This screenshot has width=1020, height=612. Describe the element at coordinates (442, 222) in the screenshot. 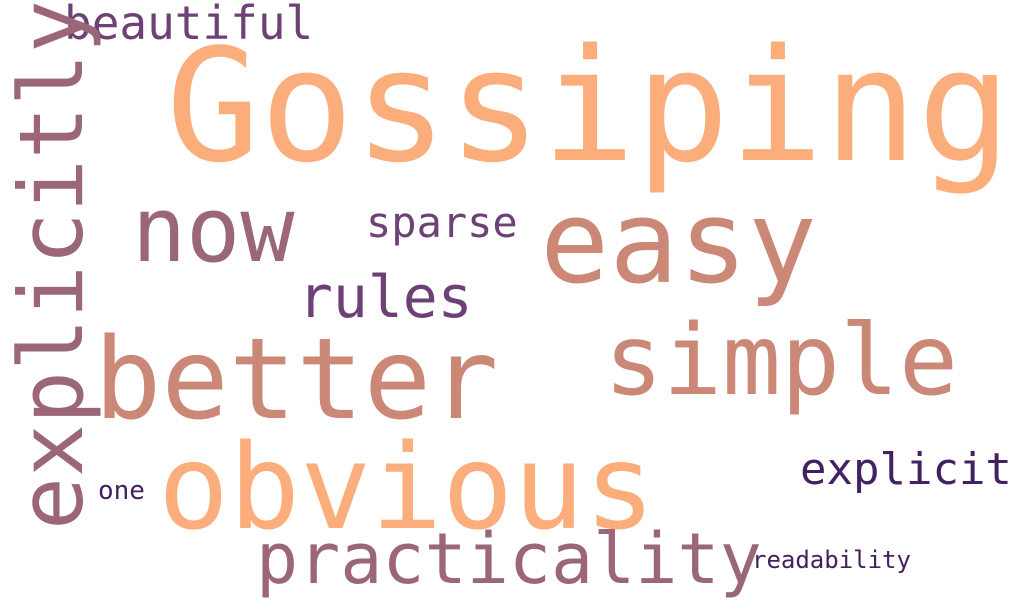

I see `word-sparse: sparse` at that location.